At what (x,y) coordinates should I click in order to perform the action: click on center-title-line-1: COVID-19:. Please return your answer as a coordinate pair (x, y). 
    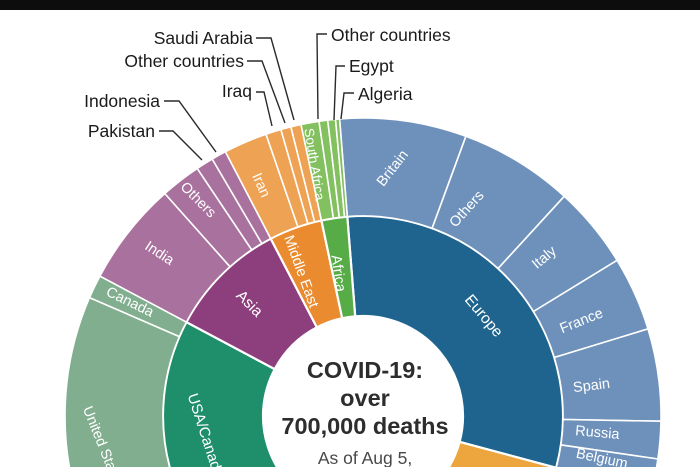
    Looking at the image, I should click on (365, 370).